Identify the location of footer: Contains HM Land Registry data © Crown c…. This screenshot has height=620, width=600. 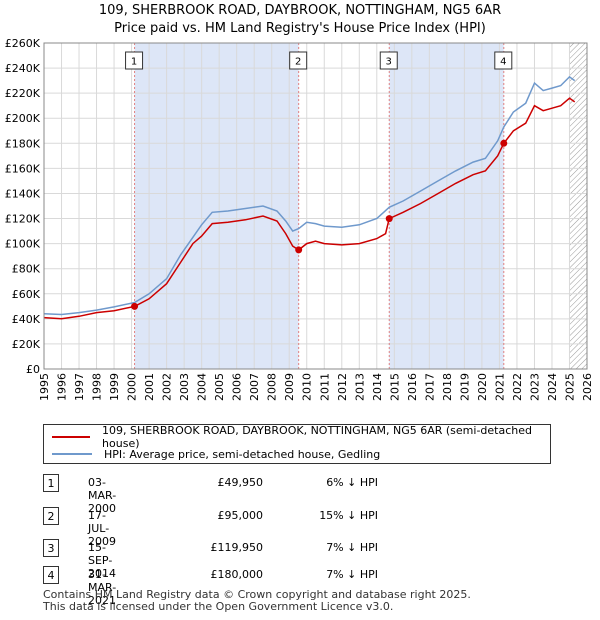
(257, 601).